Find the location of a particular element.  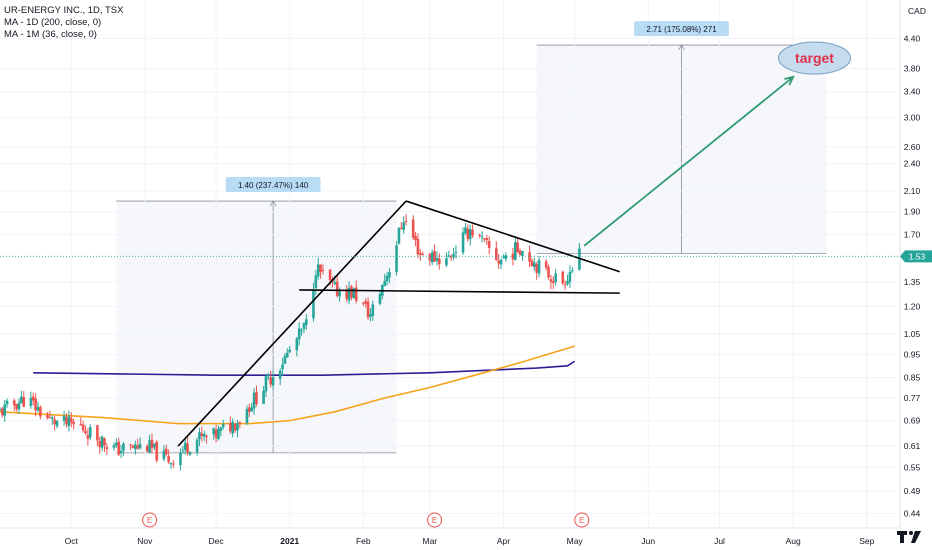

legend-ma-200: MA - 1D (200, close, 0) is located at coordinates (53, 22).